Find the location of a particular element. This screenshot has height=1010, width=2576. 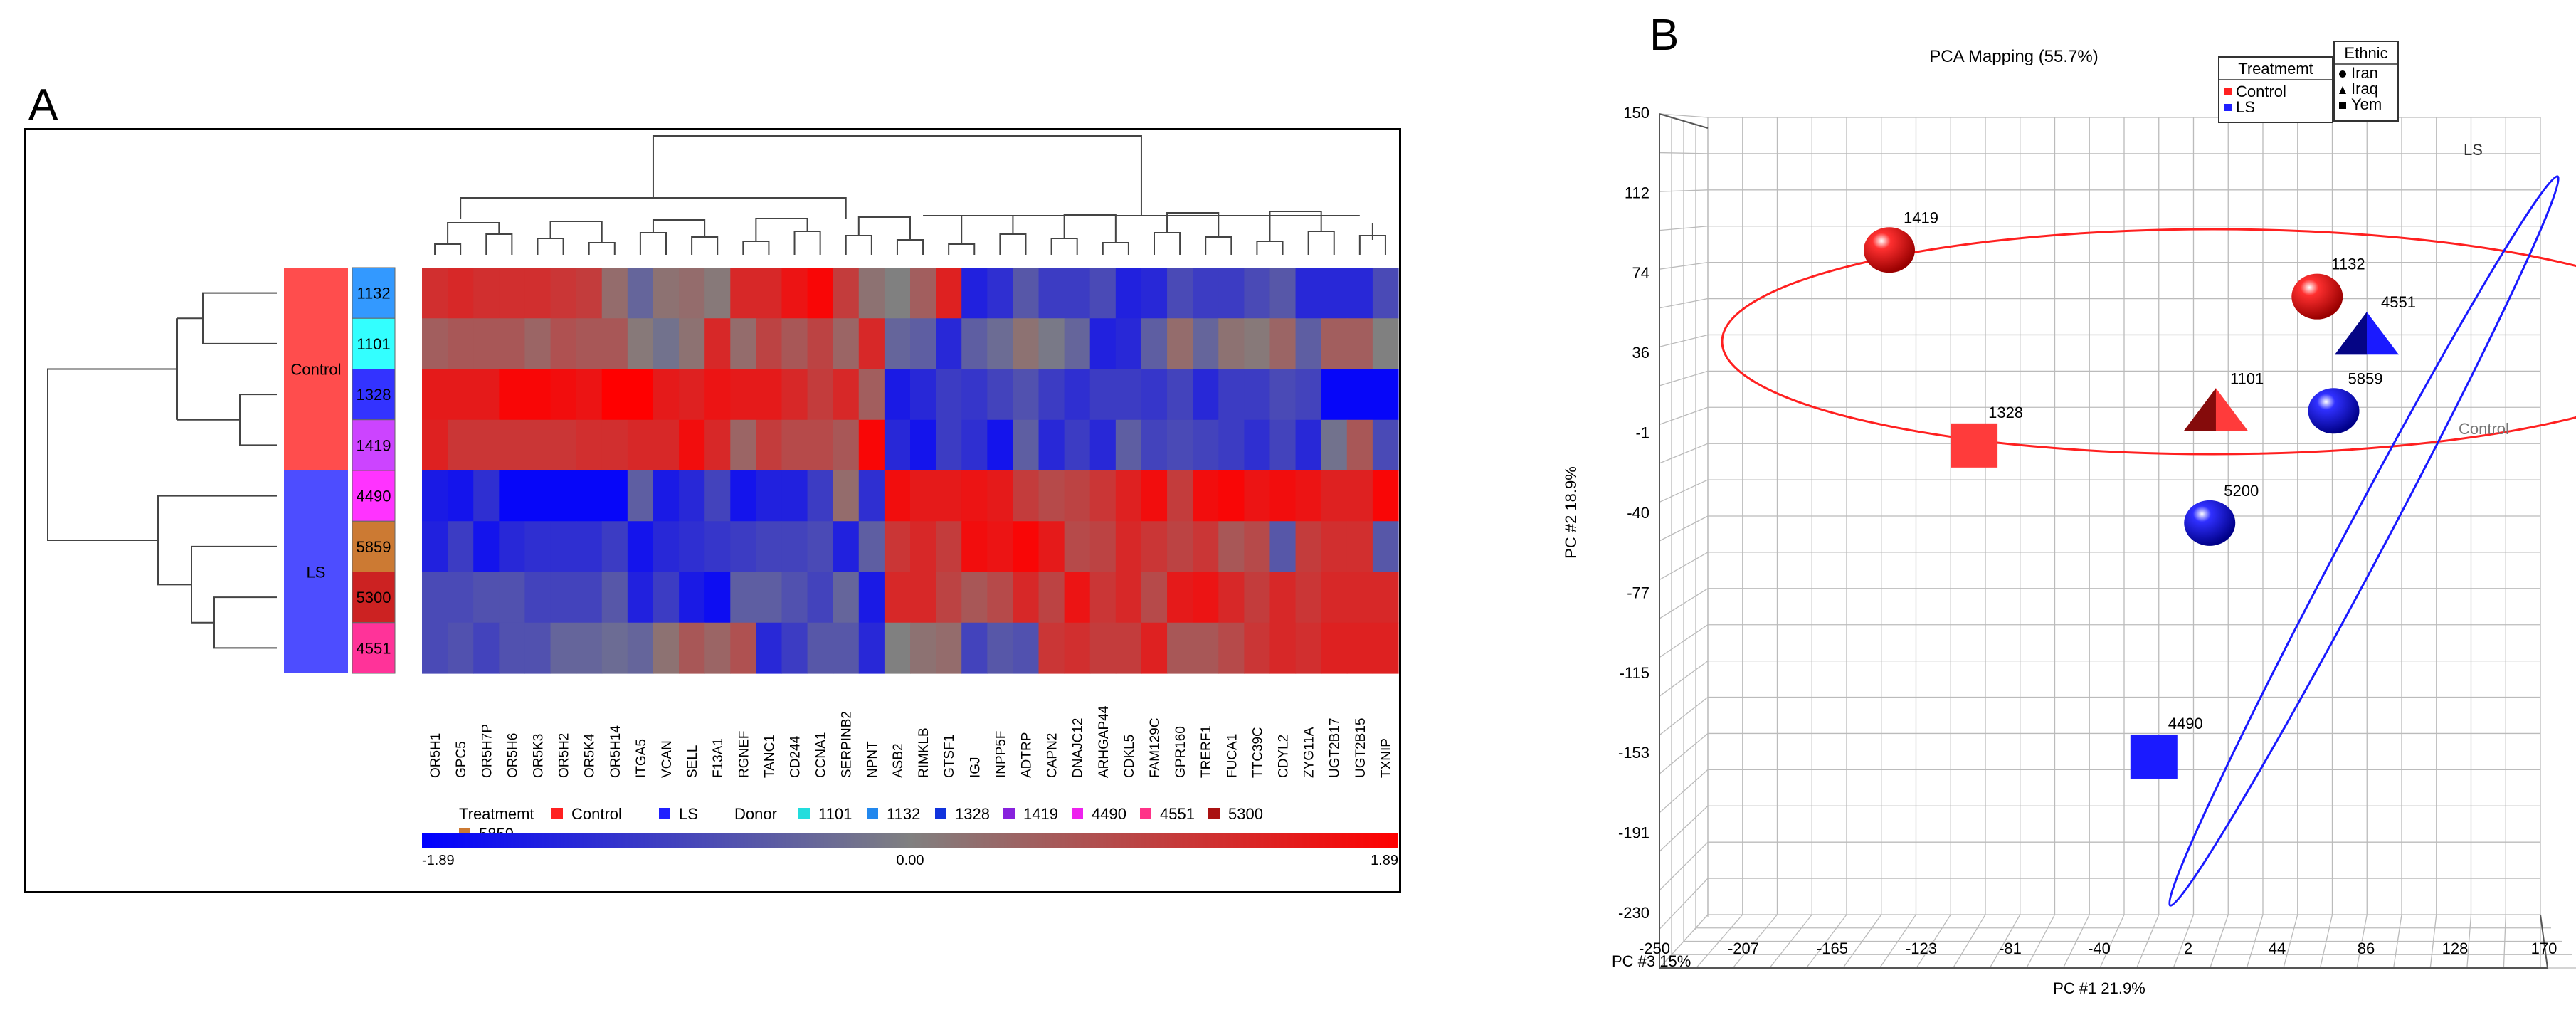

legend-marker is located at coordinates (2342, 74).